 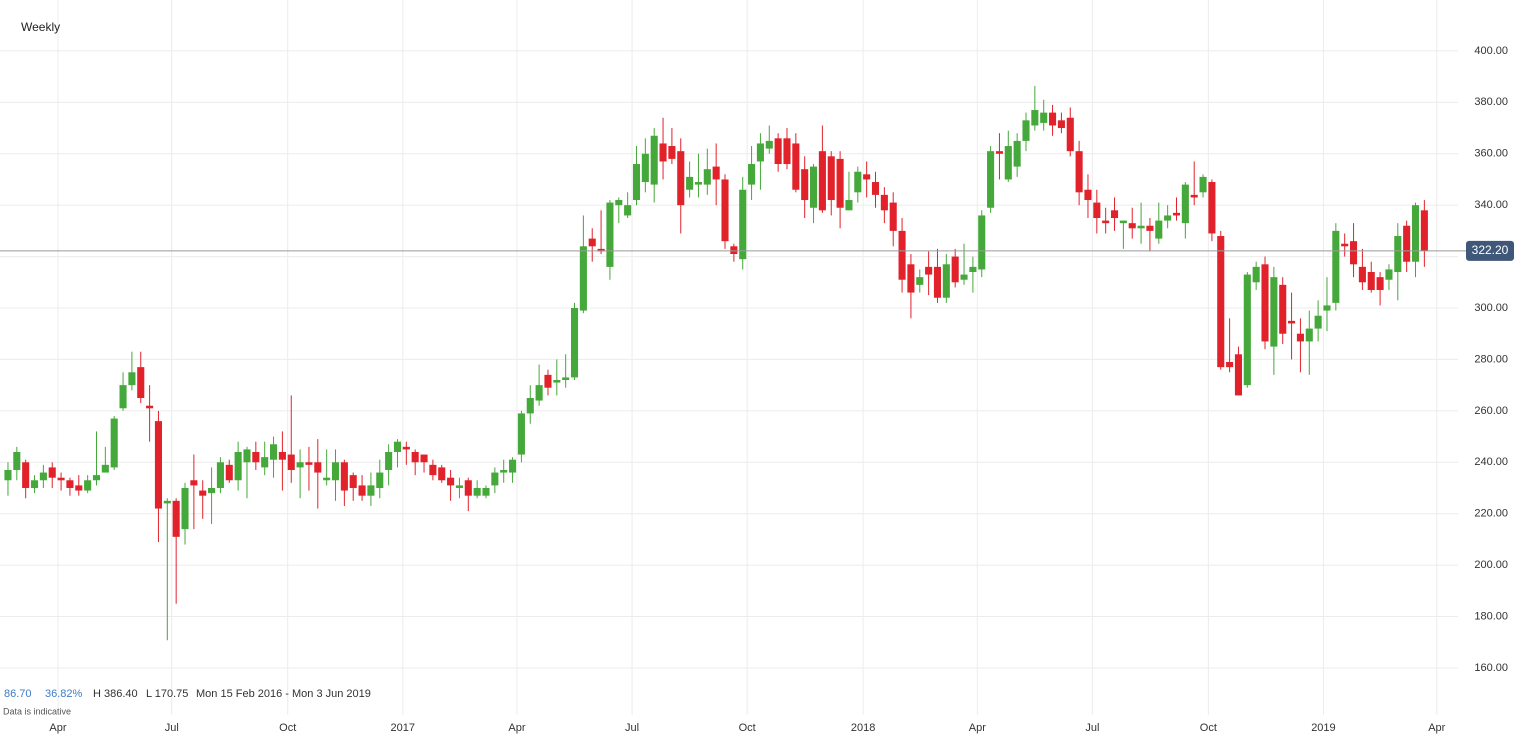 What do you see at coordinates (1491, 154) in the screenshot?
I see `y-tick-label: 360.00` at bounding box center [1491, 154].